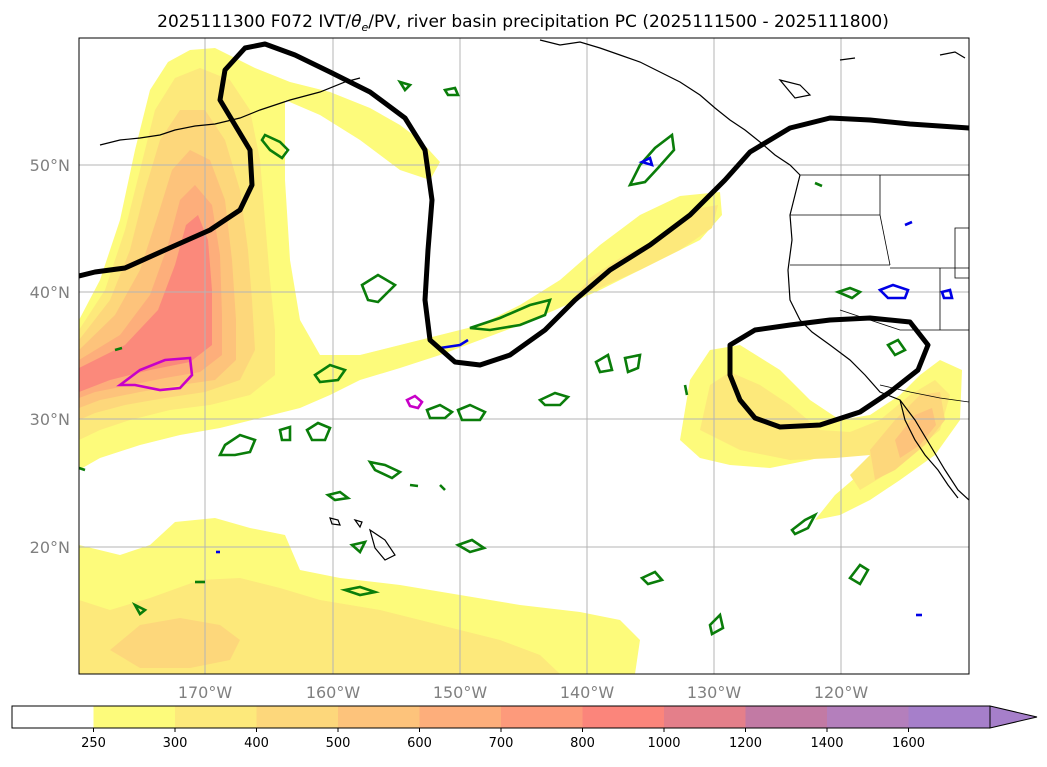  I want to click on colorbar-tick-label: 400, so click(256, 743).